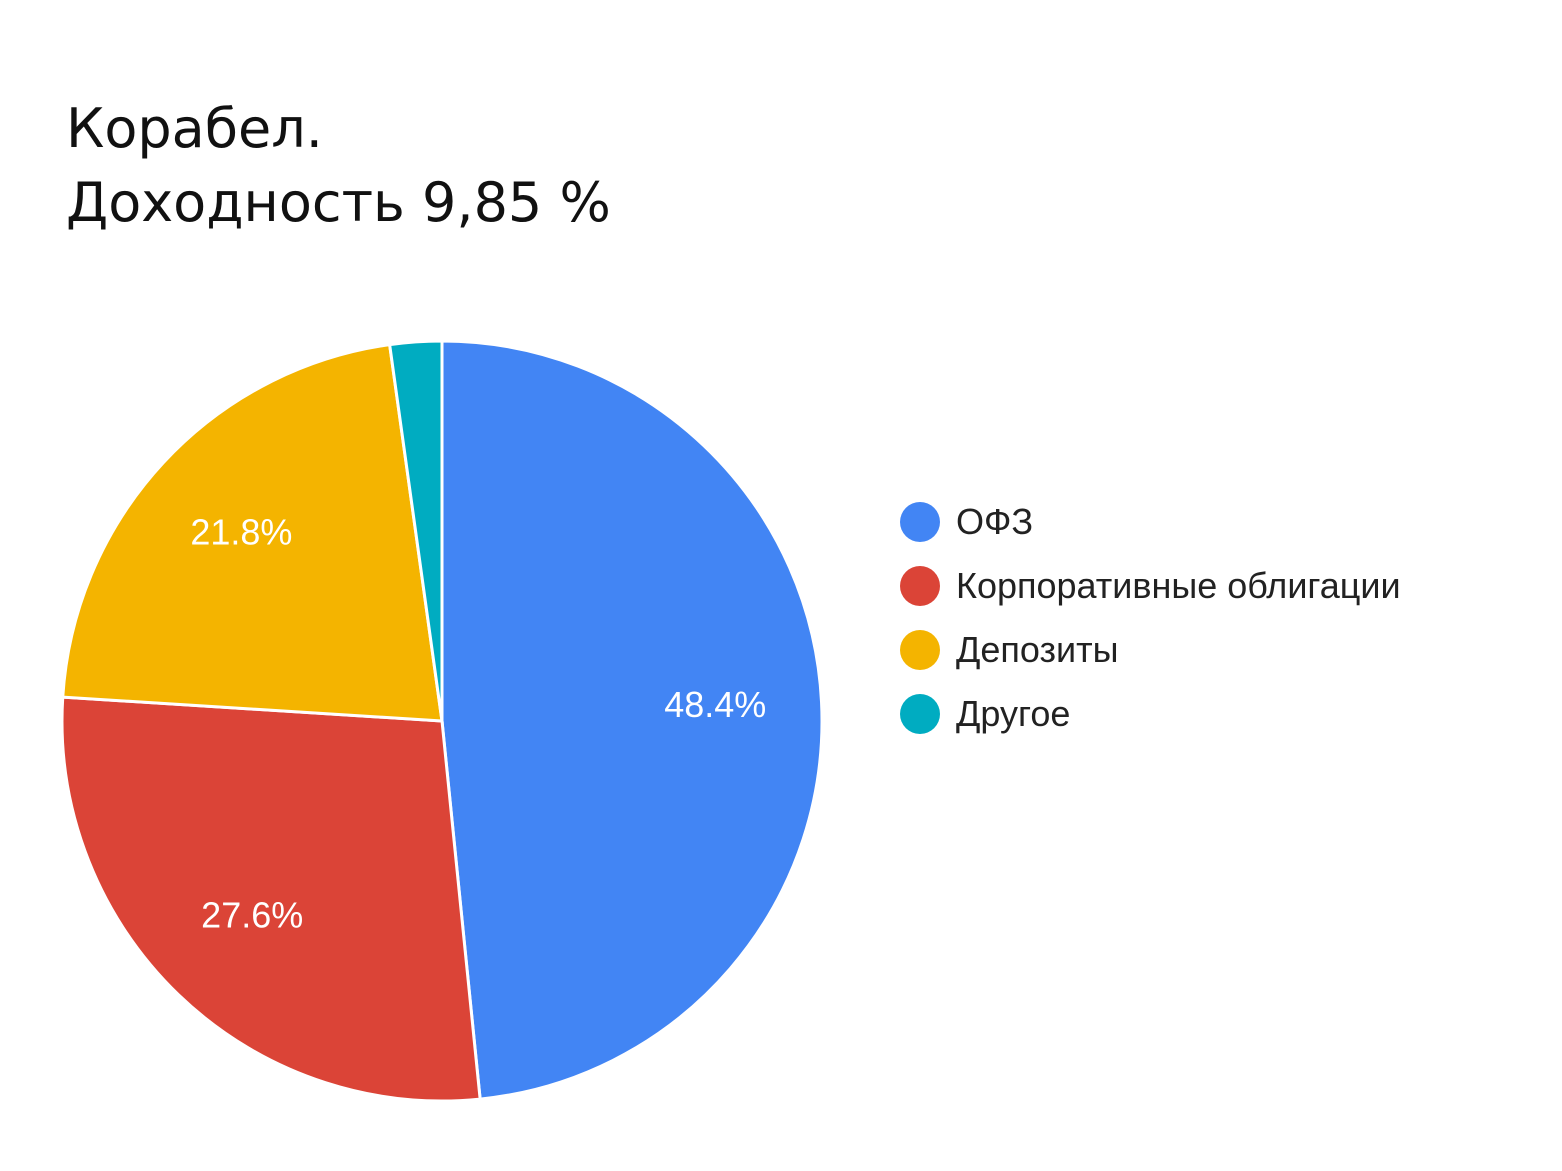 The height and width of the screenshot is (1171, 1562). I want to click on legend-label: Корпоративные облигации, so click(1178, 585).